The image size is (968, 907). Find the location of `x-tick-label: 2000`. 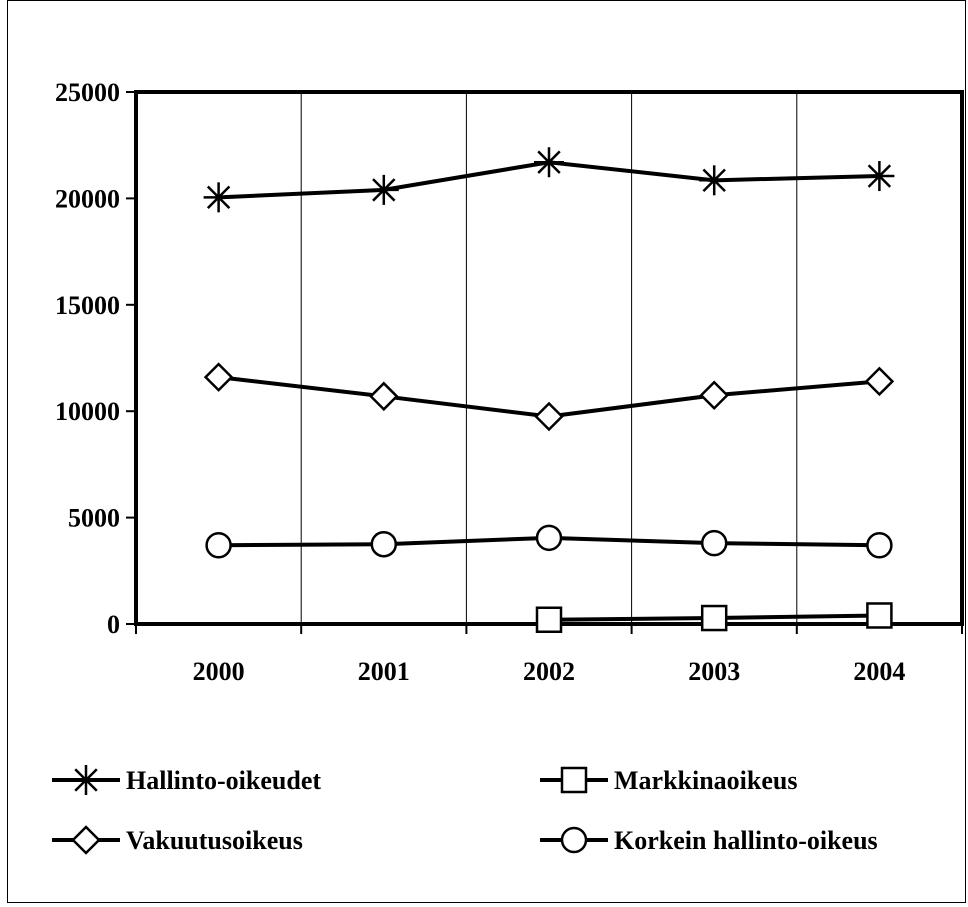

x-tick-label: 2000 is located at coordinates (219, 671).